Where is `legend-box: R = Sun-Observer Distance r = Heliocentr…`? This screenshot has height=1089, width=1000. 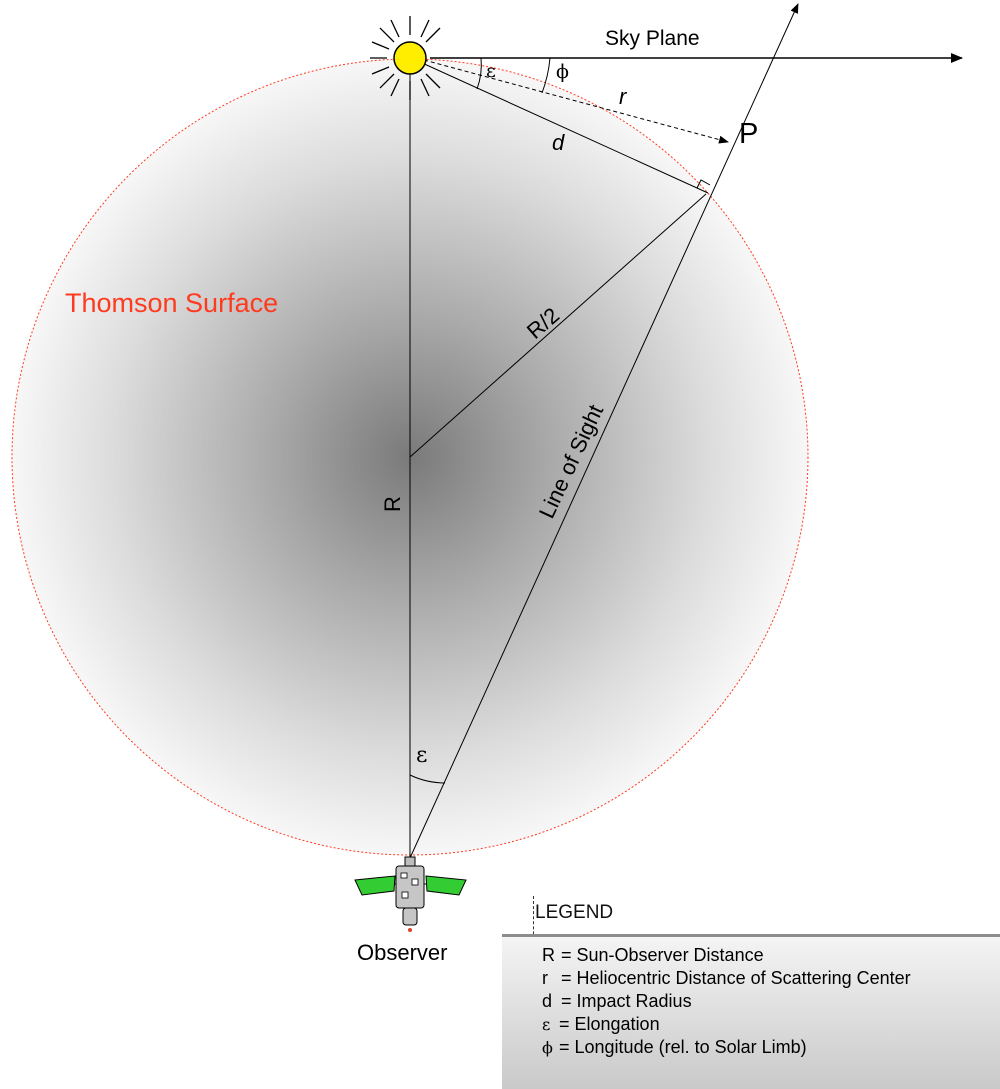
legend-box: R = Sun-Observer Distance r = Heliocentr… is located at coordinates (751, 1011).